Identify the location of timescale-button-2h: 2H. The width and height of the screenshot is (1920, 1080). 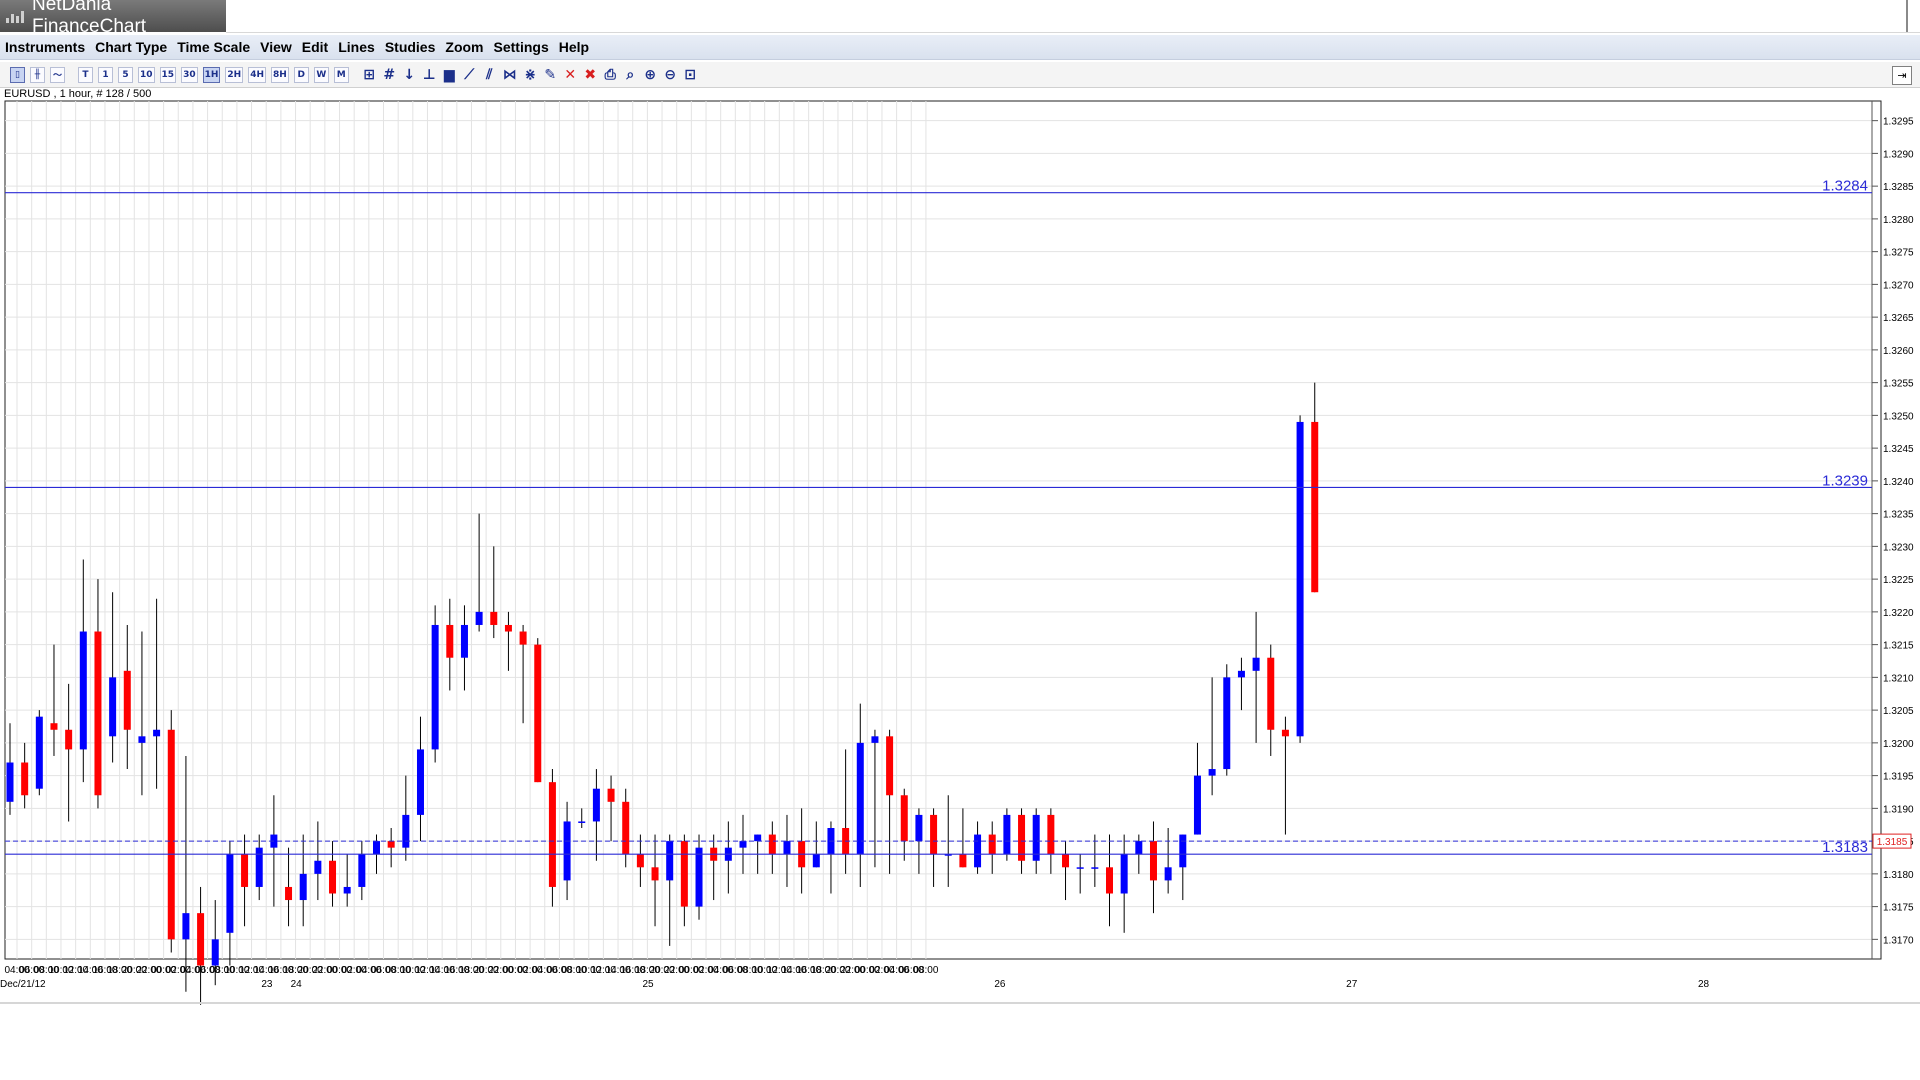
(234, 74).